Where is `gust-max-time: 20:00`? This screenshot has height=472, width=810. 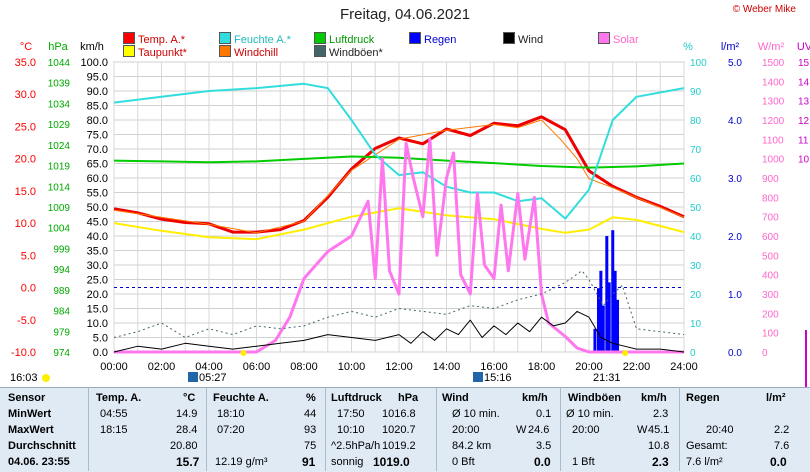 gust-max-time: 20:00 is located at coordinates (586, 430).